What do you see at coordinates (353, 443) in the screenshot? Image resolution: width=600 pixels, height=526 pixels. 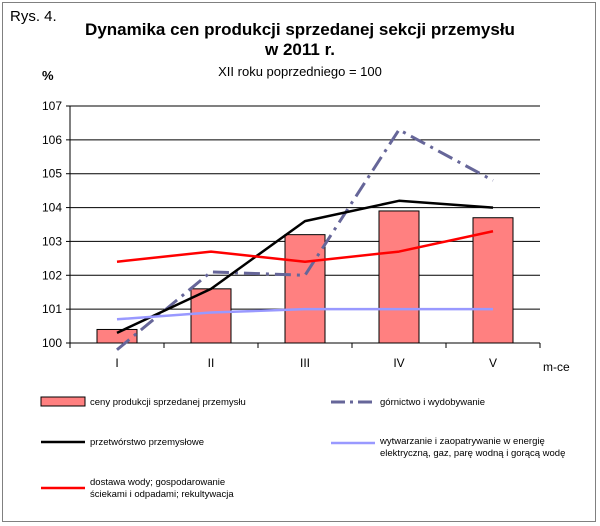 I see `legend-symbol-energy` at bounding box center [353, 443].